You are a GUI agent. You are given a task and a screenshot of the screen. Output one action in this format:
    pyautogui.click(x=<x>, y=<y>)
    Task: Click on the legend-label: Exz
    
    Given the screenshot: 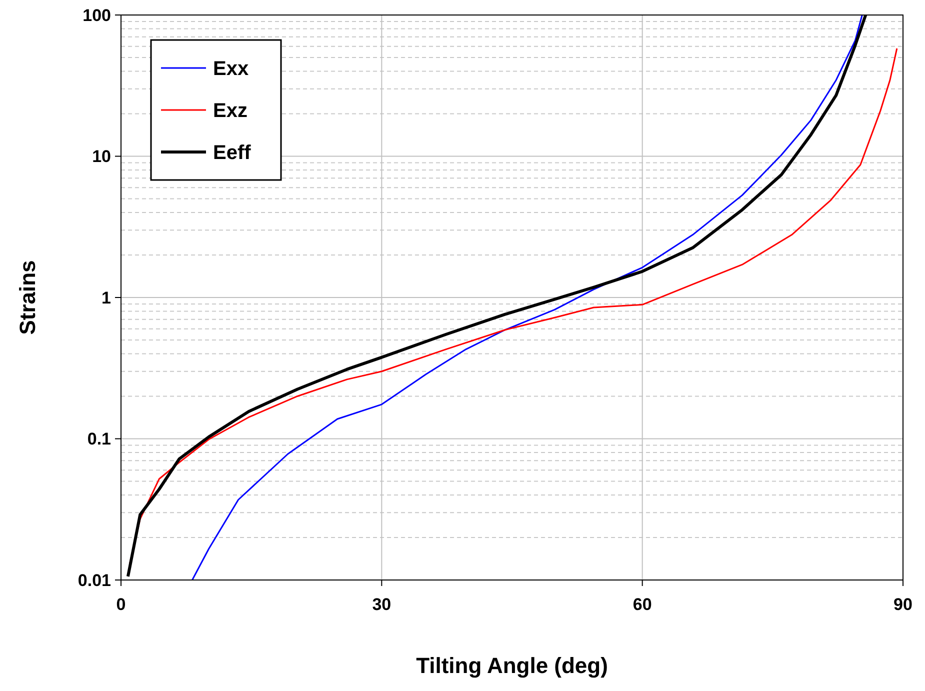 What is the action you would take?
    pyautogui.click(x=230, y=111)
    